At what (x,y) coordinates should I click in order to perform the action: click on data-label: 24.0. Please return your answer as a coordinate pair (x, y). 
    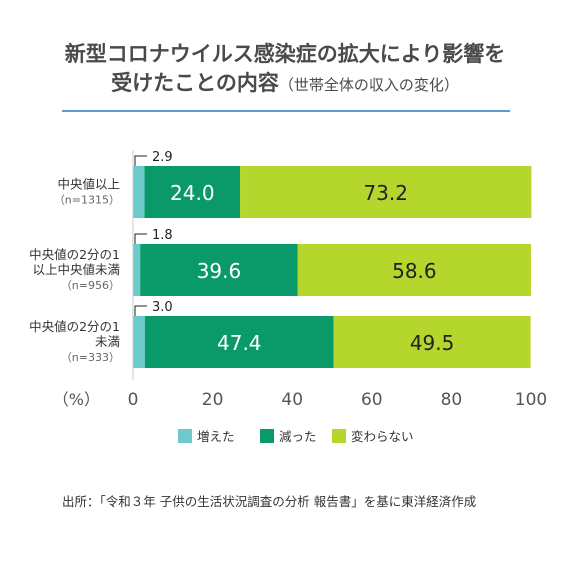
    Looking at the image, I should click on (192, 193).